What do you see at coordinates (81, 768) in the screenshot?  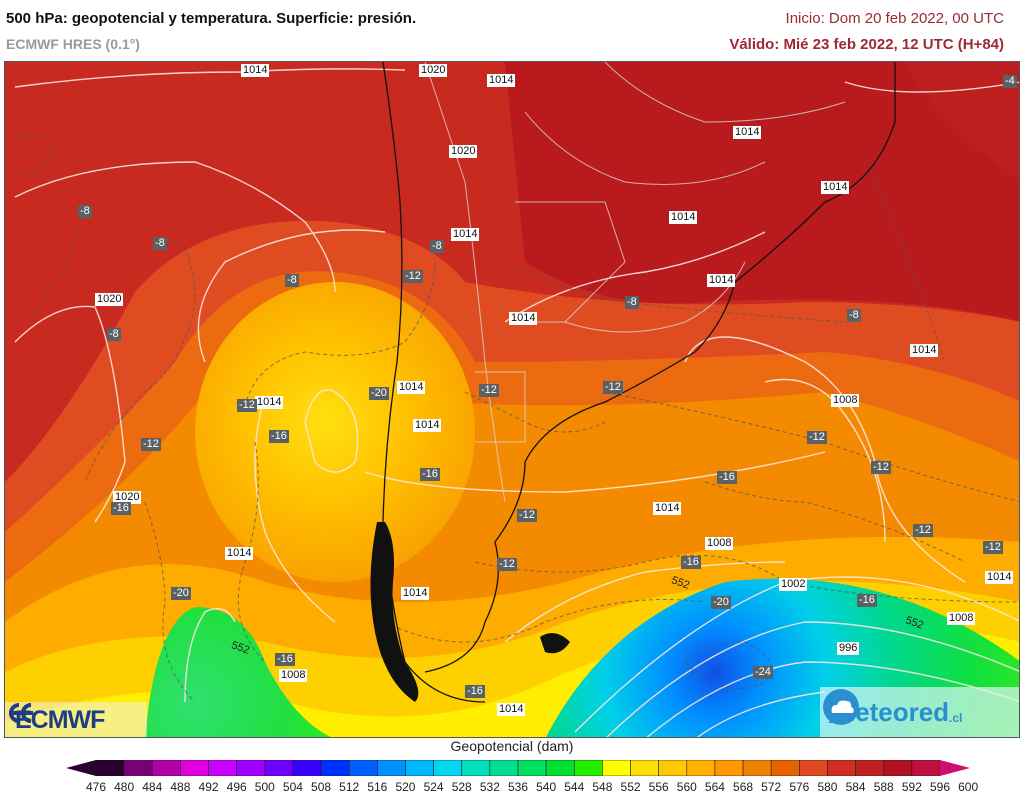 I see `colorbar-under-arrow` at bounding box center [81, 768].